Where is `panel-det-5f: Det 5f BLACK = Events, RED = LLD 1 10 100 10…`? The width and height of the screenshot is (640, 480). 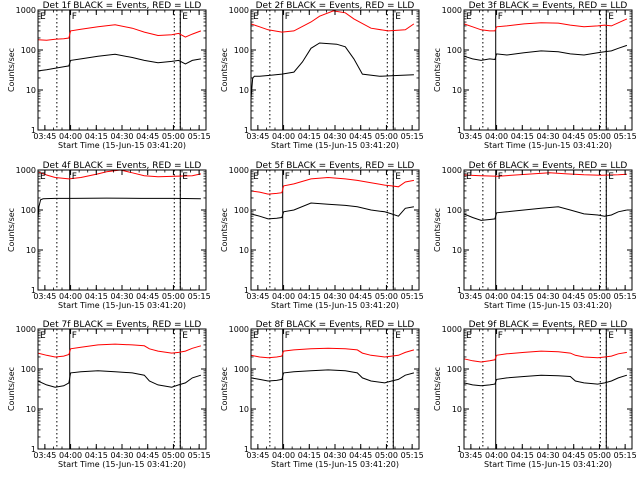
panel-det-5f: Det 5f BLACK = Events, RED = LLD 1 10 100 10… is located at coordinates (322, 235).